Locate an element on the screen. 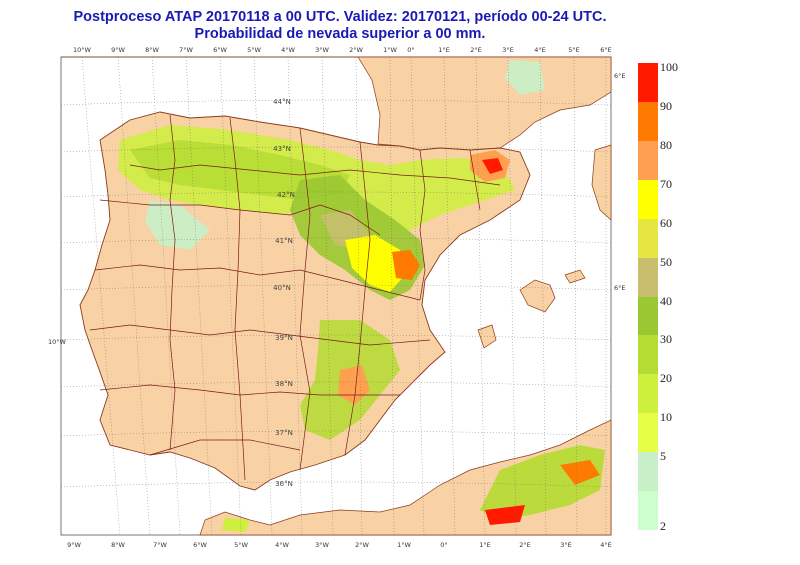 This screenshot has width=800, height=565. probability-band-90-teruel is located at coordinates (406, 265).